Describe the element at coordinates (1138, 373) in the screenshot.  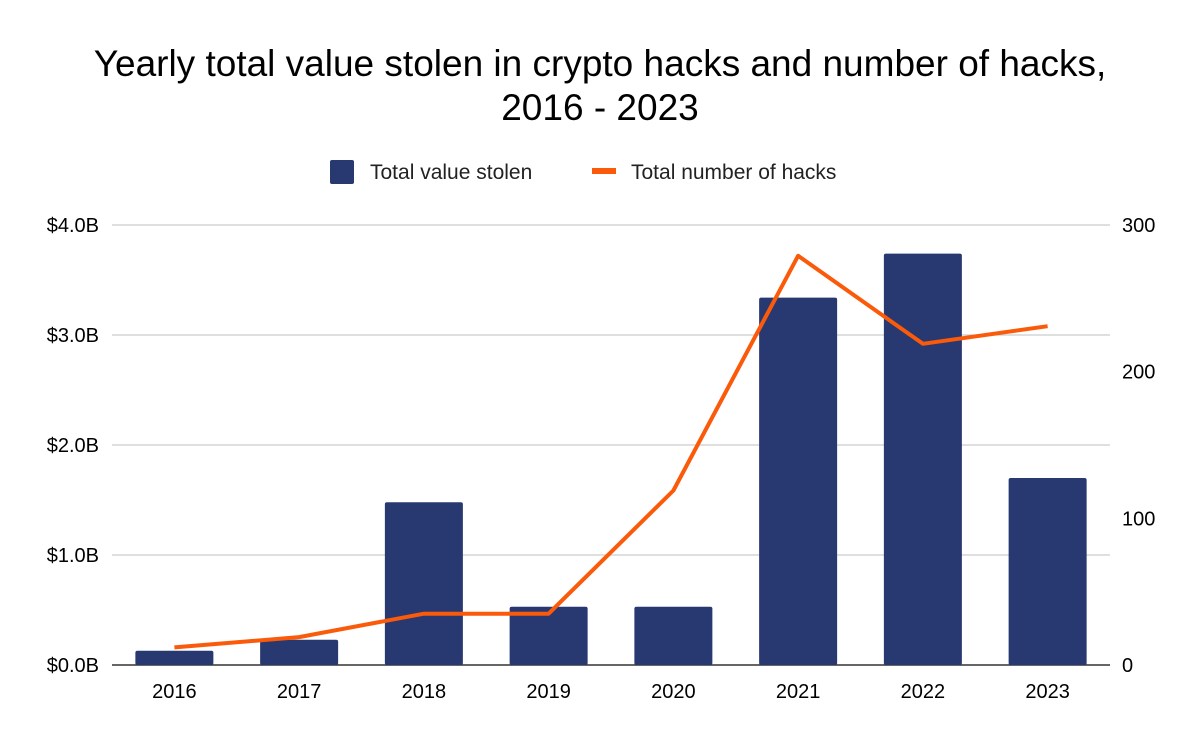
I see `right-axis-tick-label: 200` at that location.